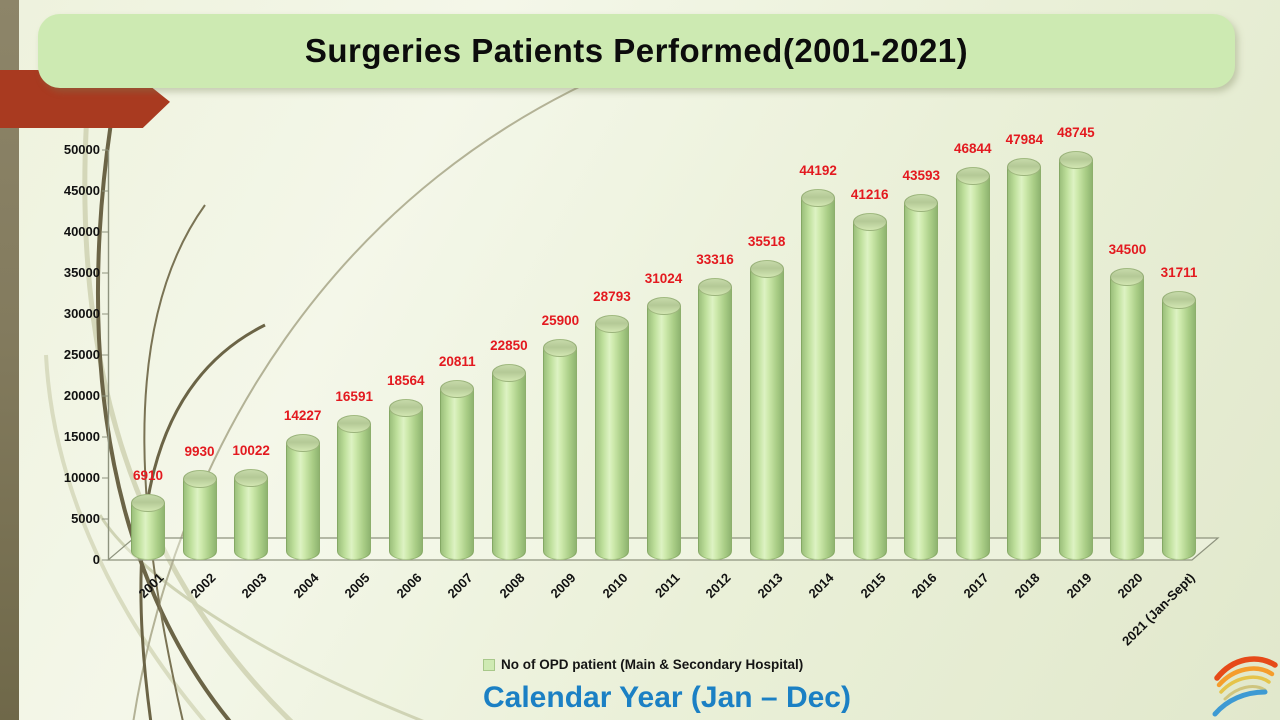  I want to click on slide-title: Surgeries Patients Performed(2001-2021), so click(636, 50).